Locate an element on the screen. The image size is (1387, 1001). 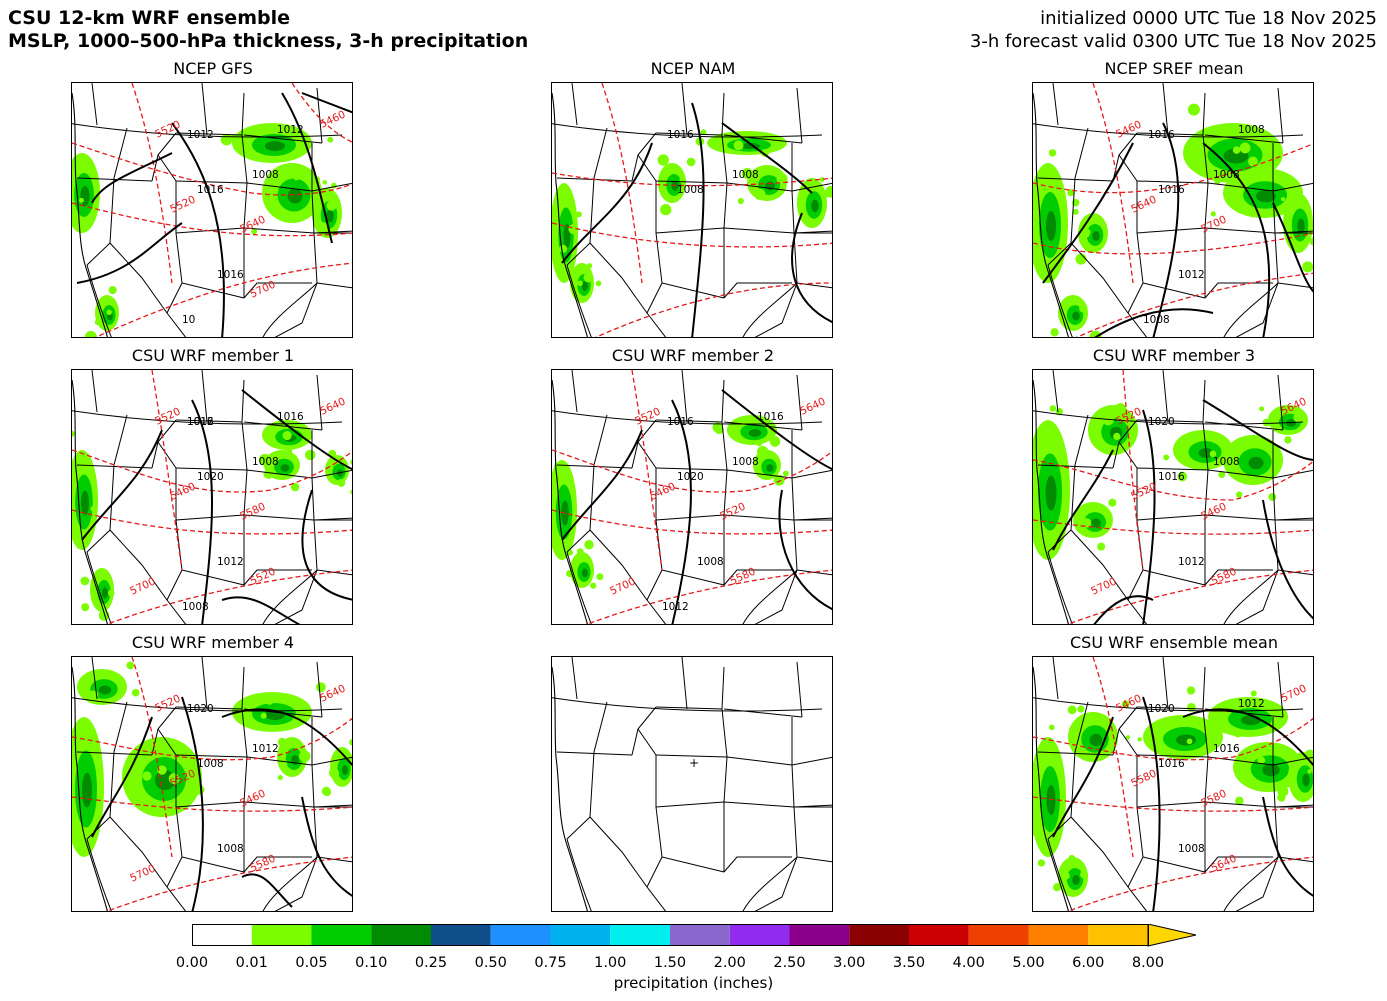
thickness-contours is located at coordinates (1173, 784).